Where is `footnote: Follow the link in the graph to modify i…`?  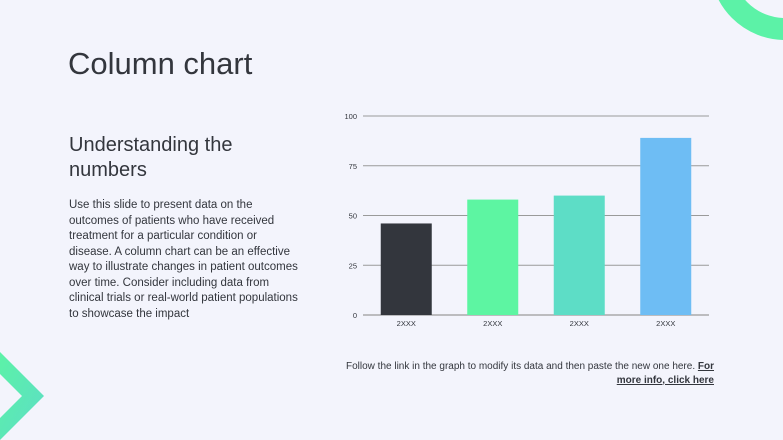 footnote: Follow the link in the graph to modify i… is located at coordinates (527, 373).